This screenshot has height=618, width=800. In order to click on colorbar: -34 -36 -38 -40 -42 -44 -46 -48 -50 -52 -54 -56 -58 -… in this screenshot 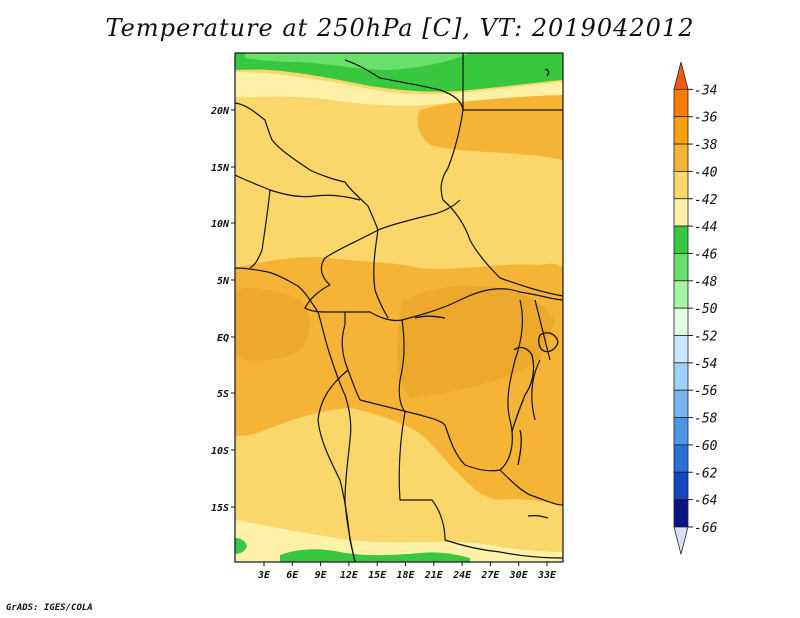, I will do `click(695, 308)`.